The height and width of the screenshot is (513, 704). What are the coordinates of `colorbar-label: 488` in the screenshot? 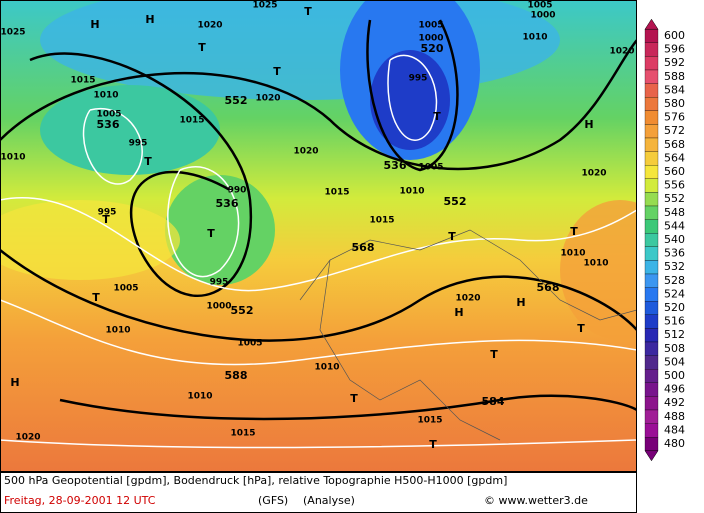 It's located at (674, 416).